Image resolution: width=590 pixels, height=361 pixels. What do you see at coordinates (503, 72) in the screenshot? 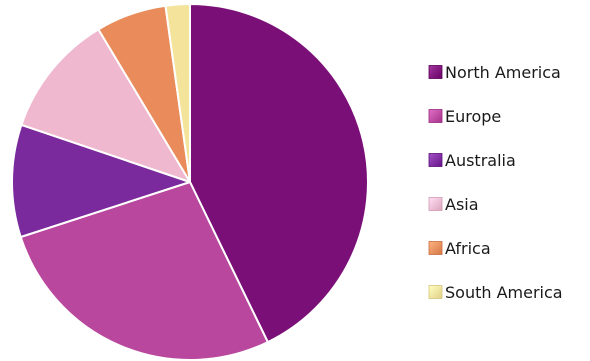
I see `legend-label-north-america: North America` at bounding box center [503, 72].